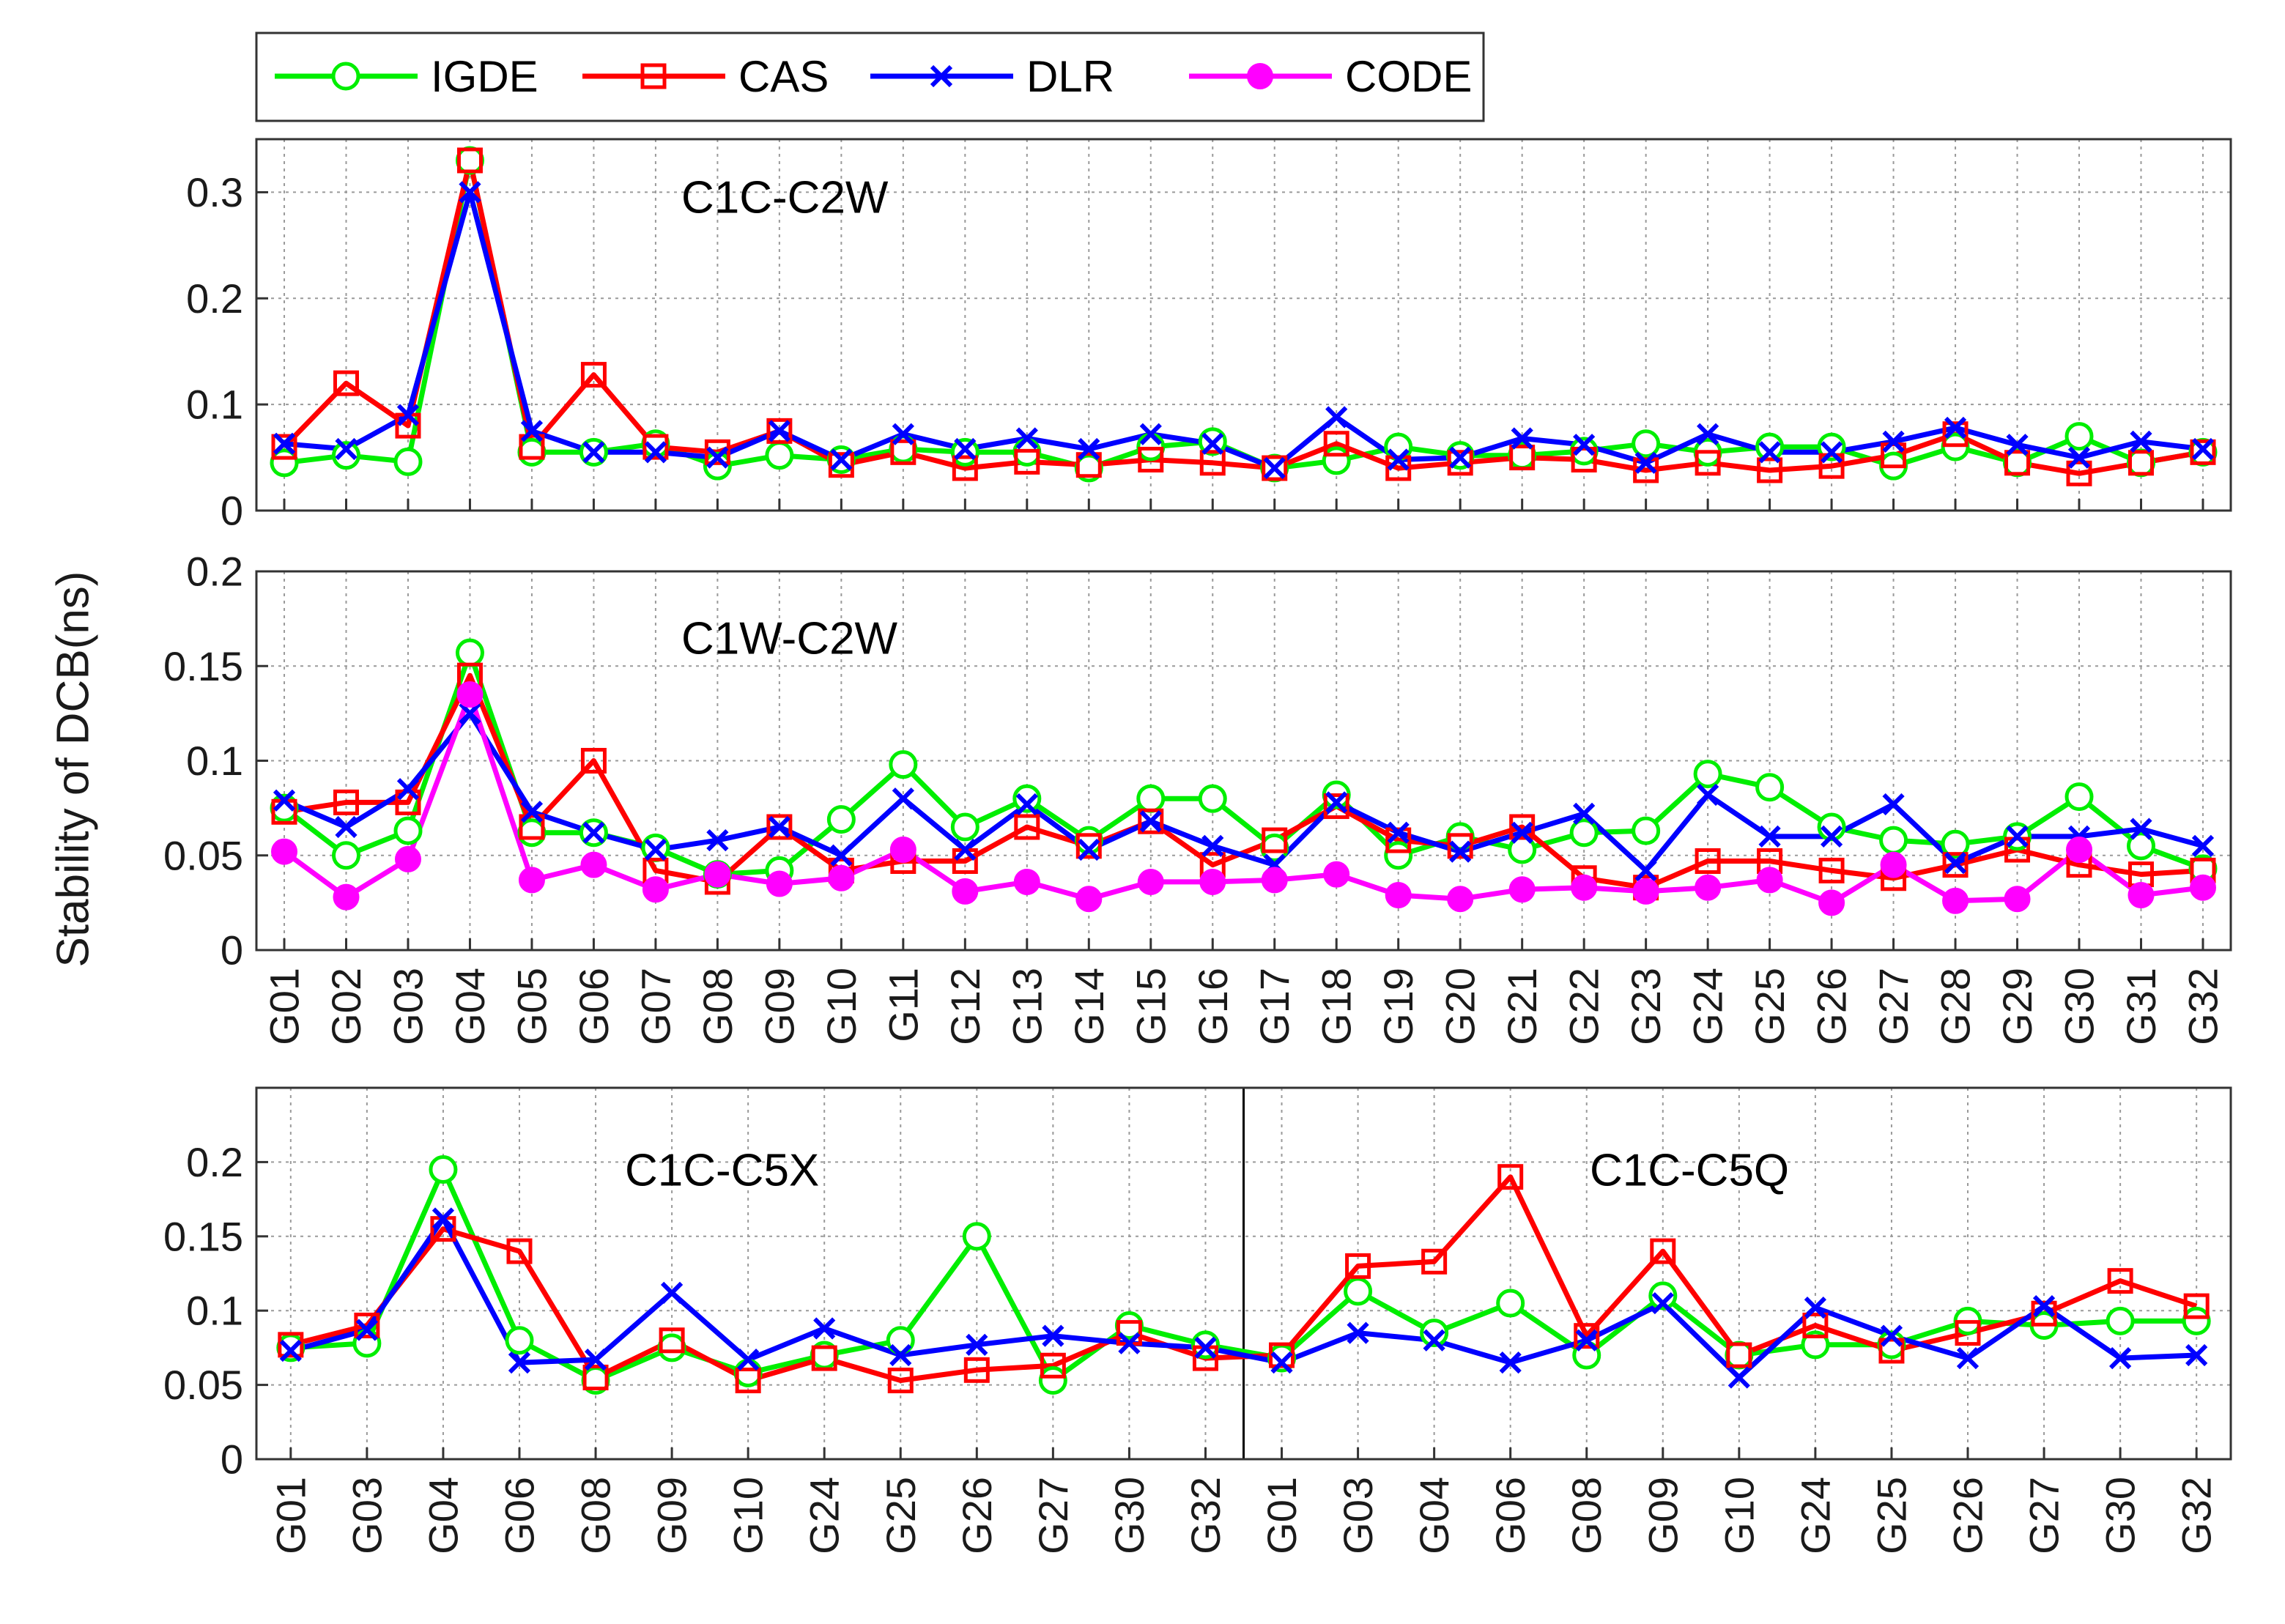 This screenshot has height=1624, width=2285. Describe the element at coordinates (1027, 1007) in the screenshot. I see `x-tick-label: G13` at that location.